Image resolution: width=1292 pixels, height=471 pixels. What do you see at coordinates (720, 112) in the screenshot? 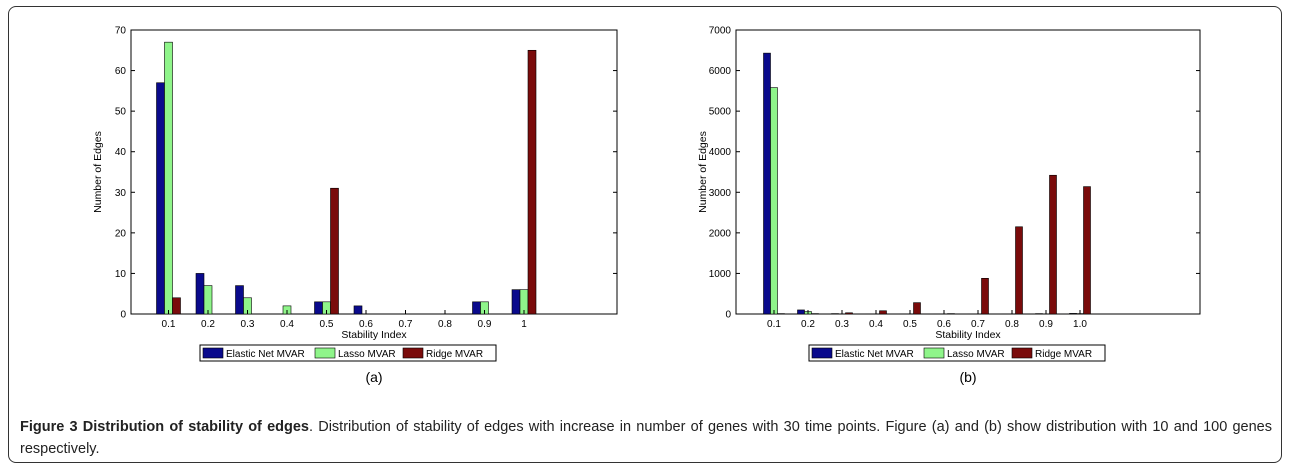
I see `y-tick-label: 5000` at bounding box center [720, 112].